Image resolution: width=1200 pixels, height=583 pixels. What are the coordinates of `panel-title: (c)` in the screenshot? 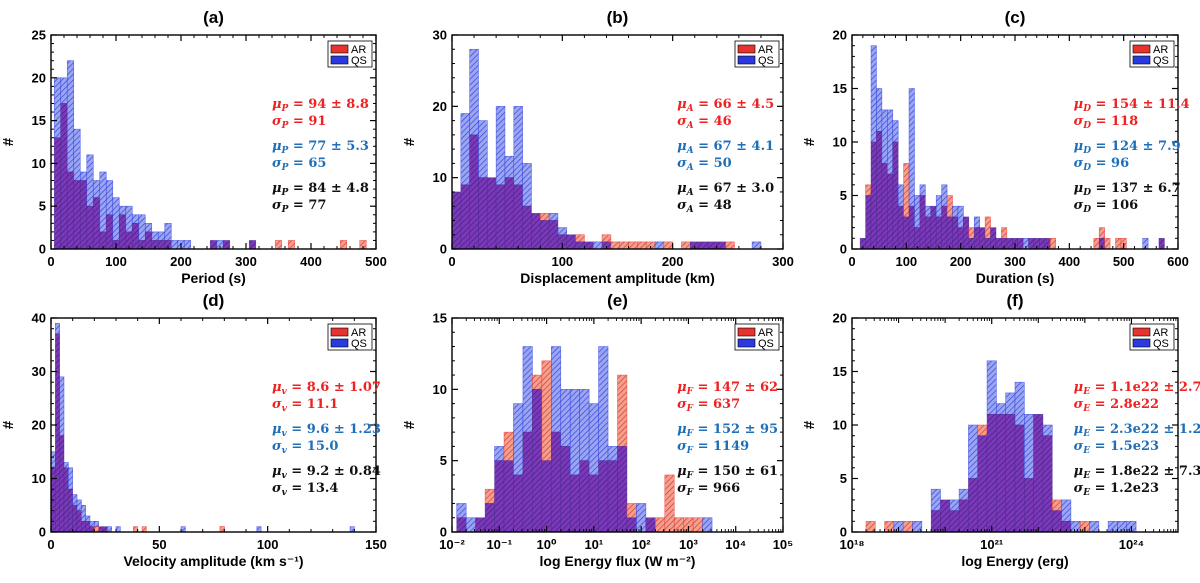 It's located at (1015, 17).